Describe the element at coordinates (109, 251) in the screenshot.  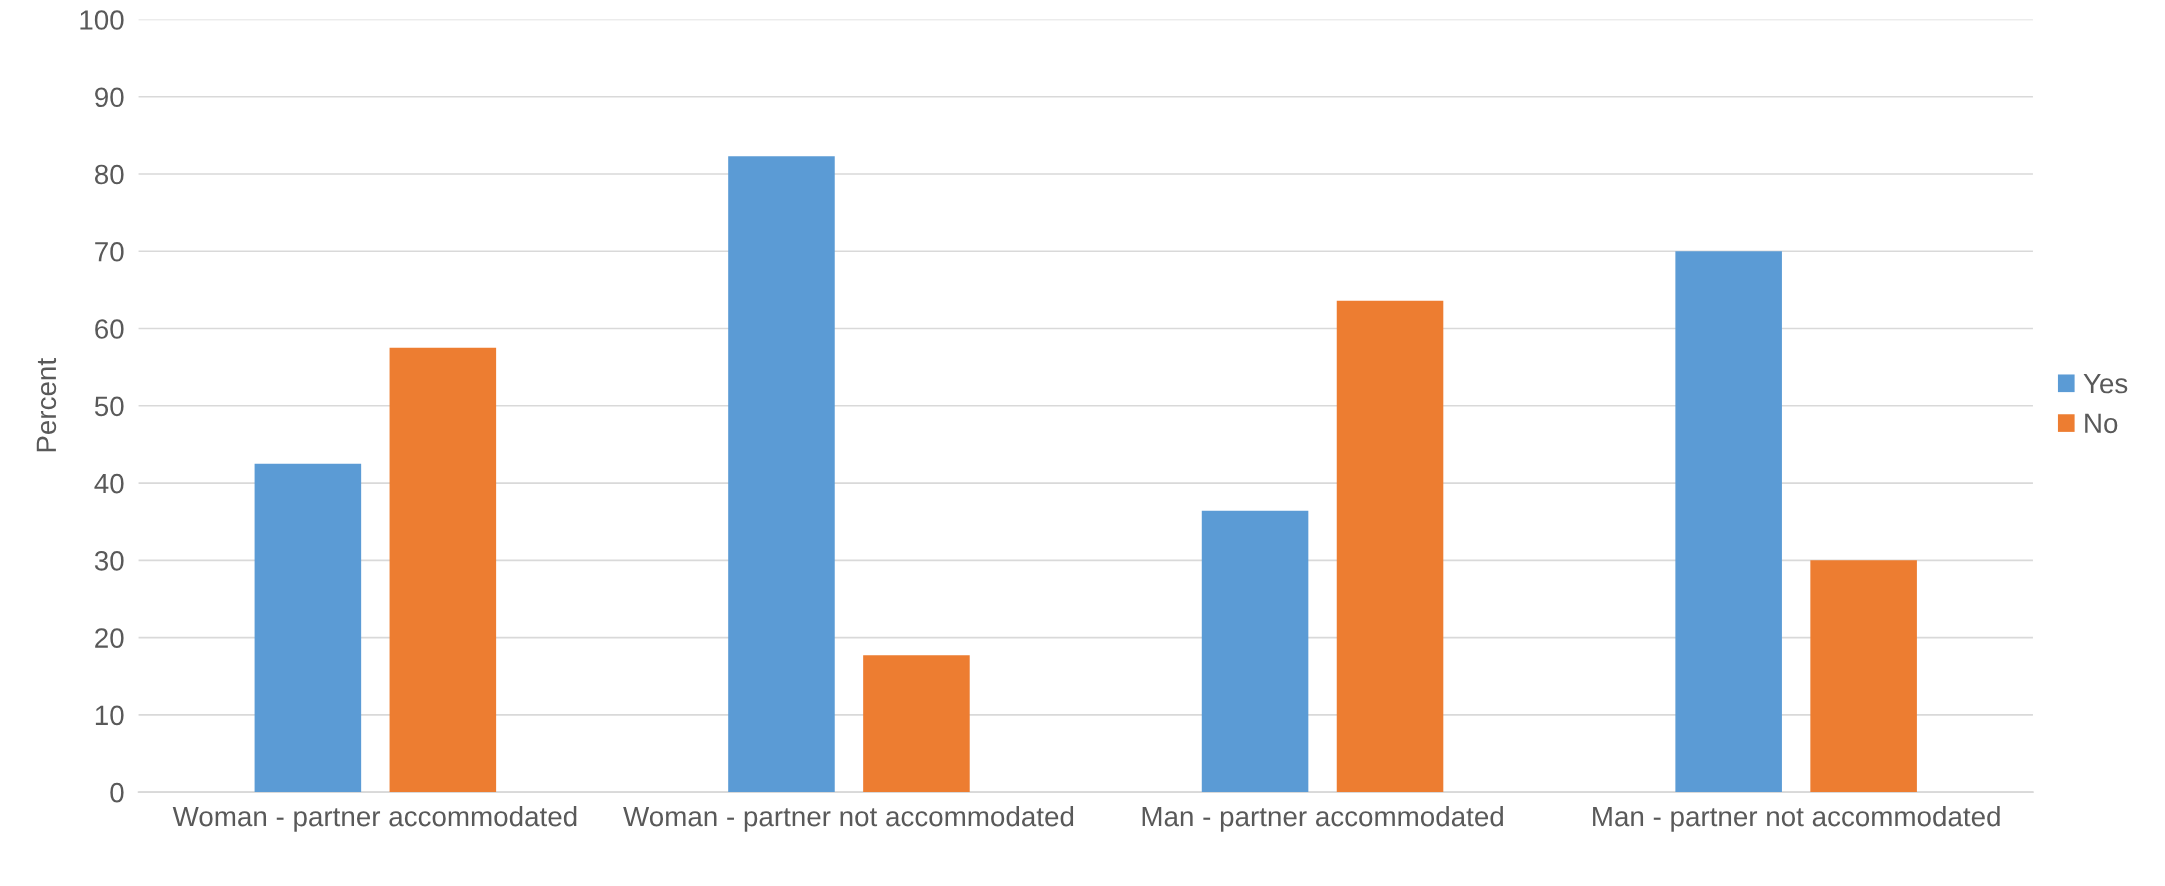
I see `y-tick-label: 70` at that location.